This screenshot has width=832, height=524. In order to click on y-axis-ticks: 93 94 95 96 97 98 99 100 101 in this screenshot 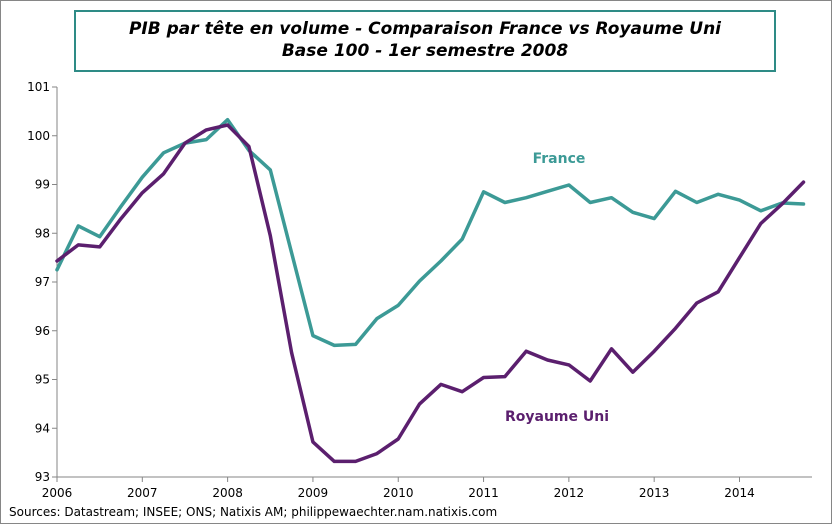, I will do `click(42, 282)`.